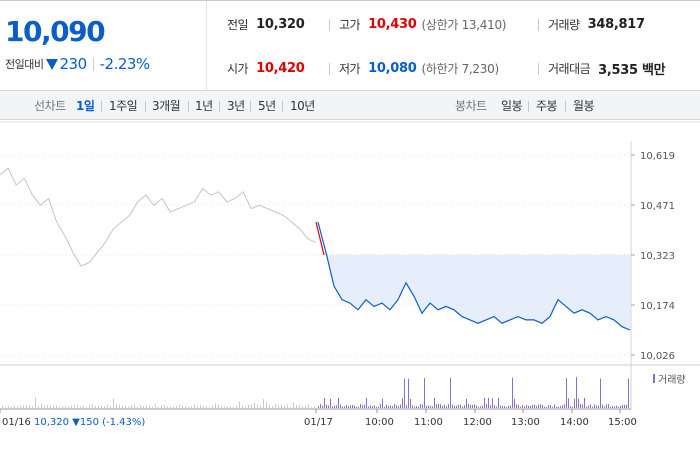 The image size is (700, 450). I want to click on y-tick-label: 10,471, so click(657, 206).